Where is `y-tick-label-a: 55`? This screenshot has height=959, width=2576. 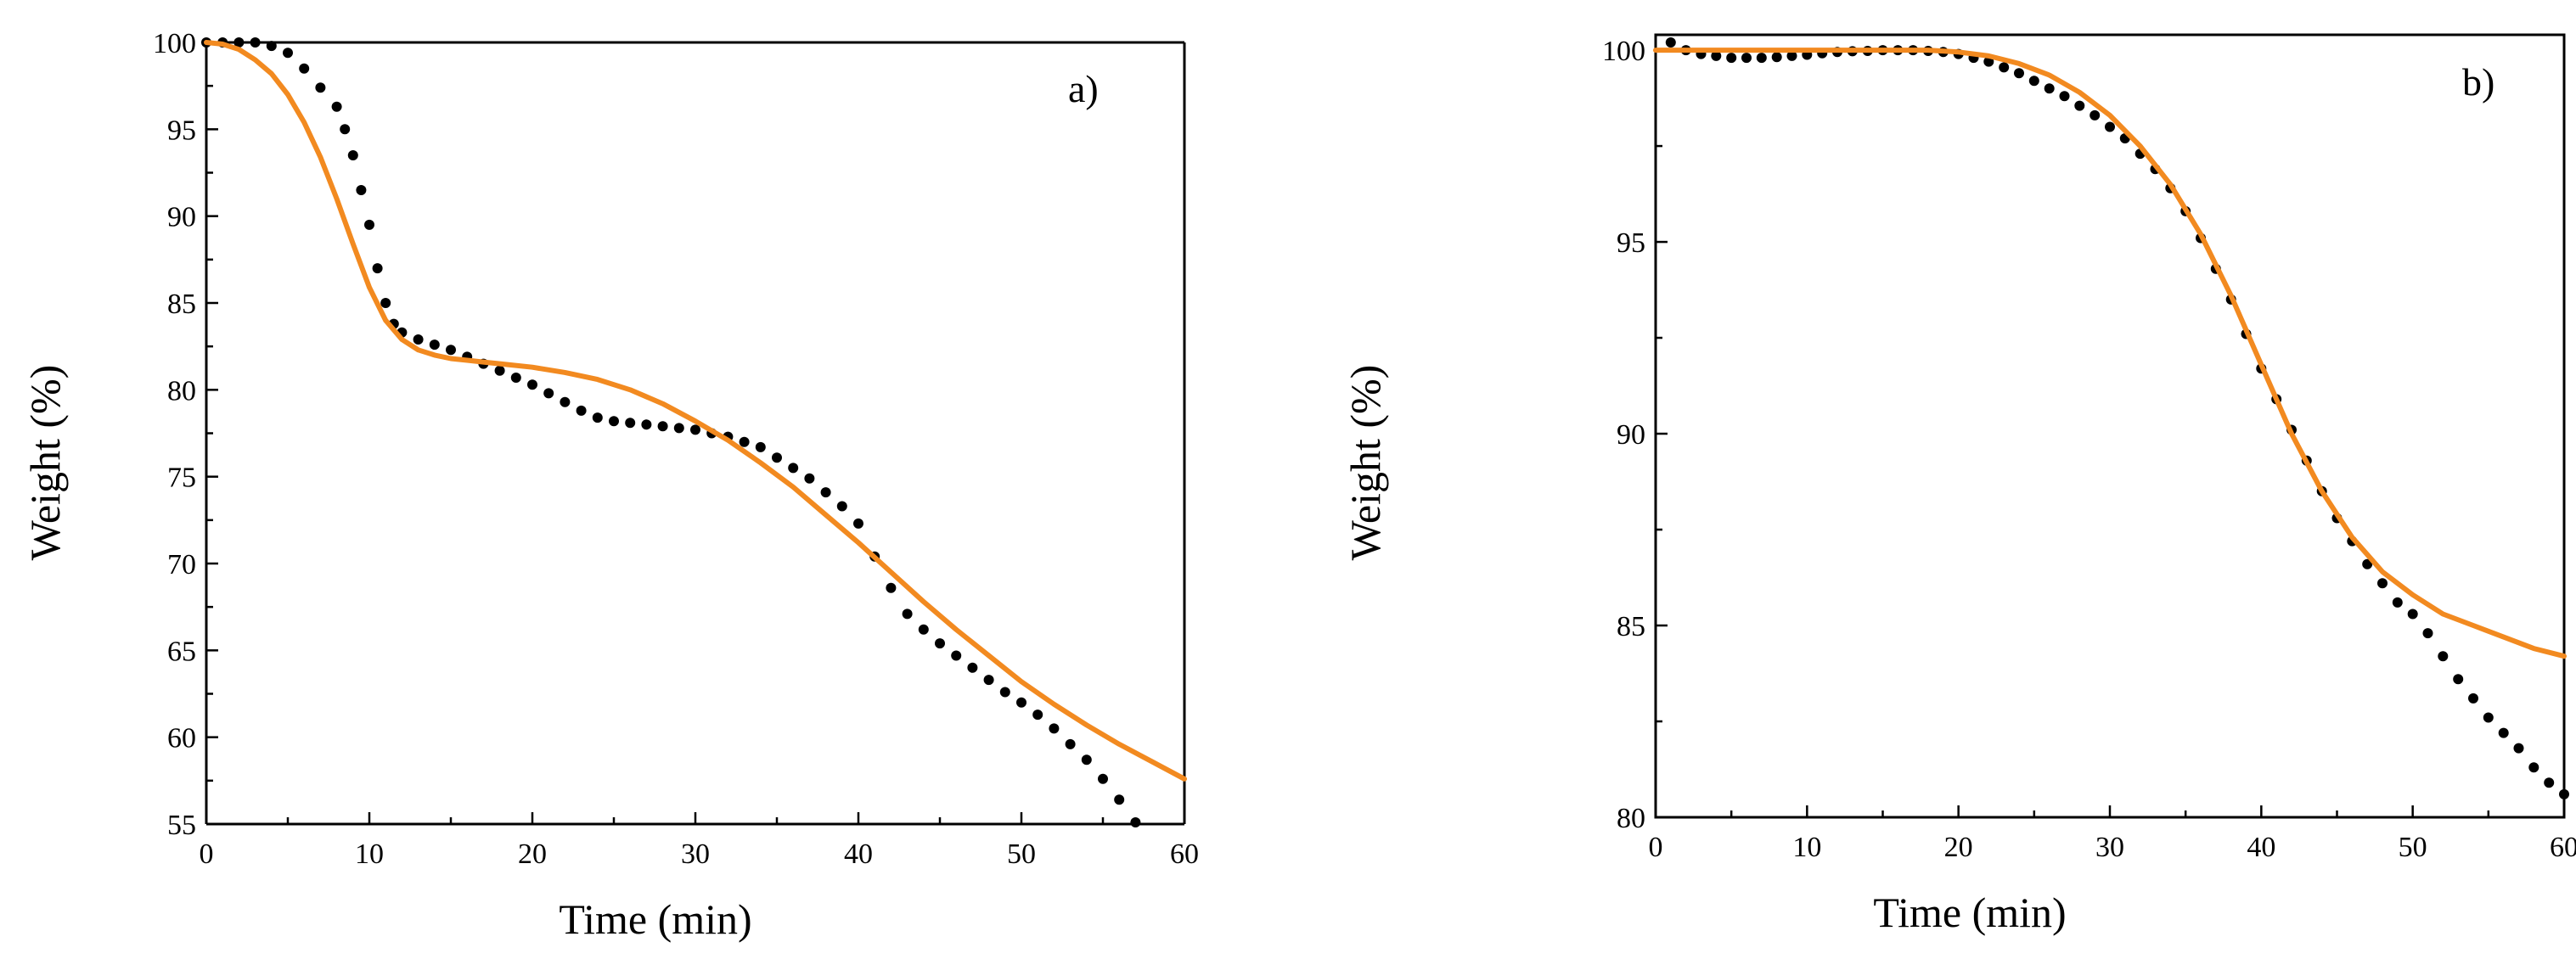
y-tick-label-a: 55 is located at coordinates (181, 825).